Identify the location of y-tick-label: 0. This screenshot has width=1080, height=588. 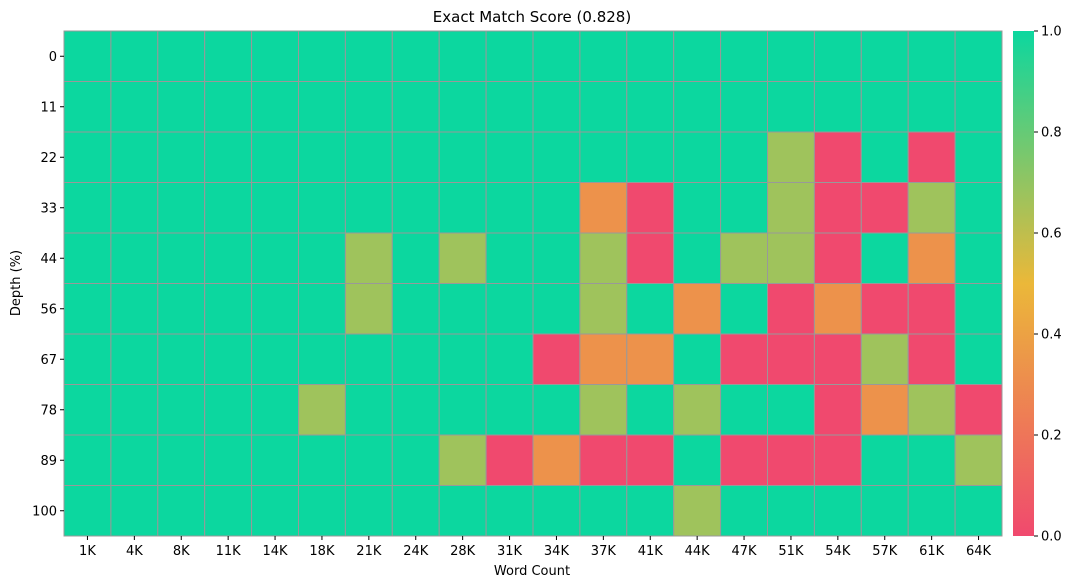
(53, 57).